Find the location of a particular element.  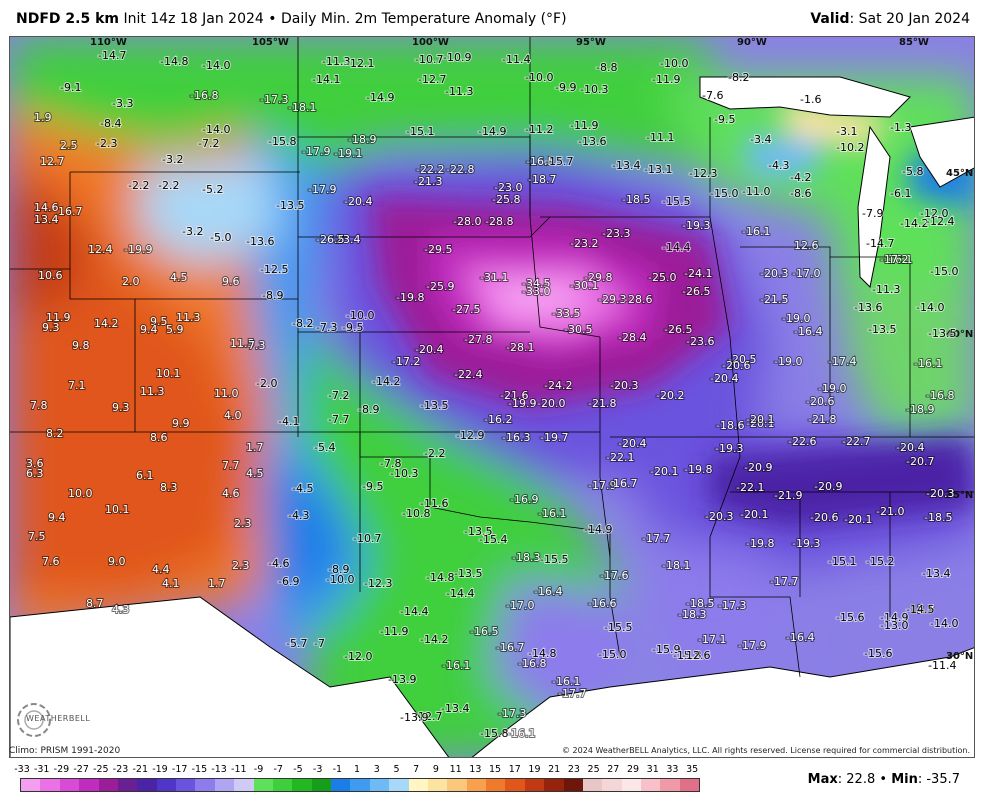

anomaly-value-label: -11.4 is located at coordinates (942, 665).